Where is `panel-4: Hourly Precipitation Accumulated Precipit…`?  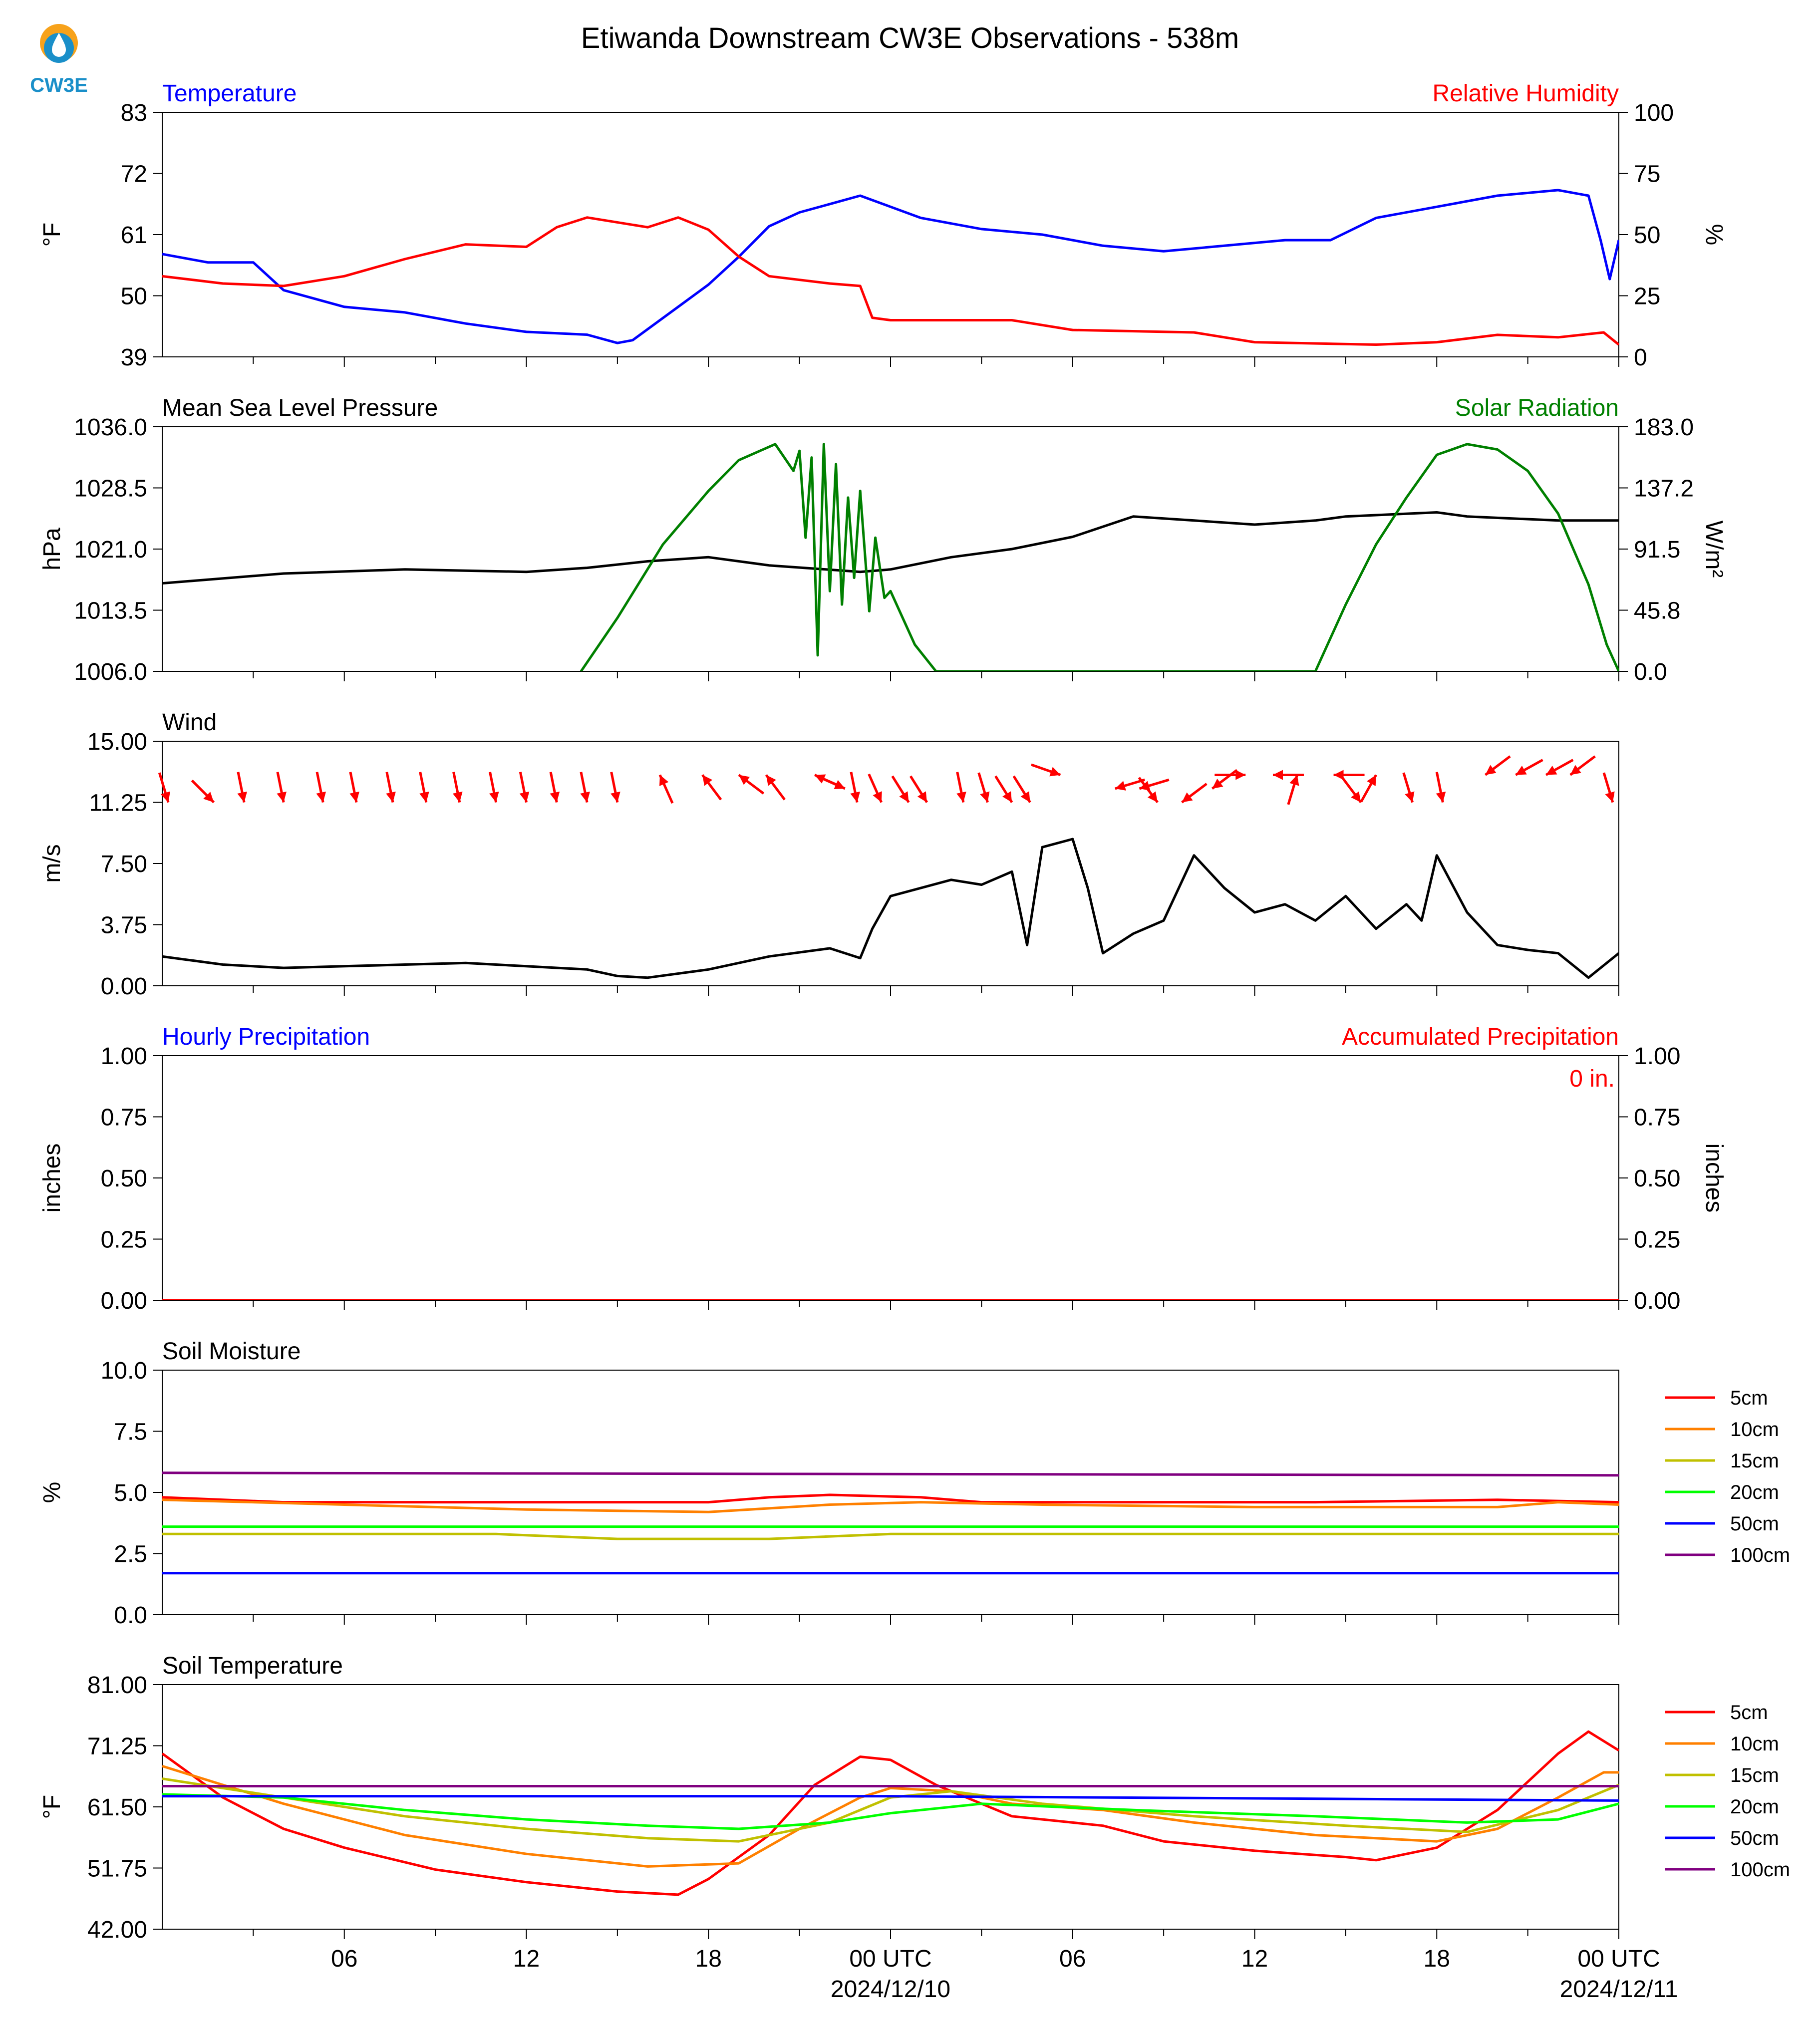
panel-4: Hourly Precipitation Accumulated Precipit… is located at coordinates (883, 1169).